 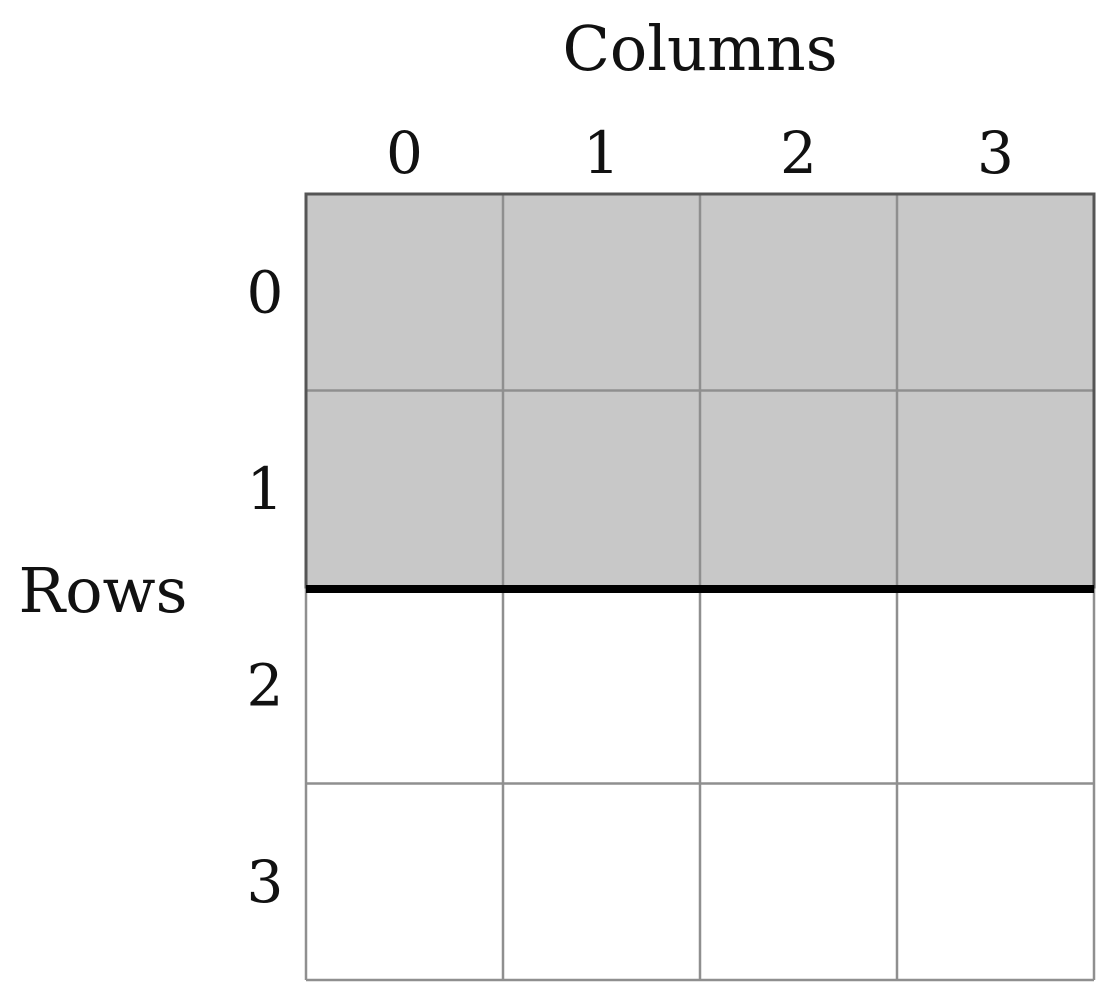 What do you see at coordinates (601, 292) in the screenshot?
I see `grid-cell-r0-c1` at bounding box center [601, 292].